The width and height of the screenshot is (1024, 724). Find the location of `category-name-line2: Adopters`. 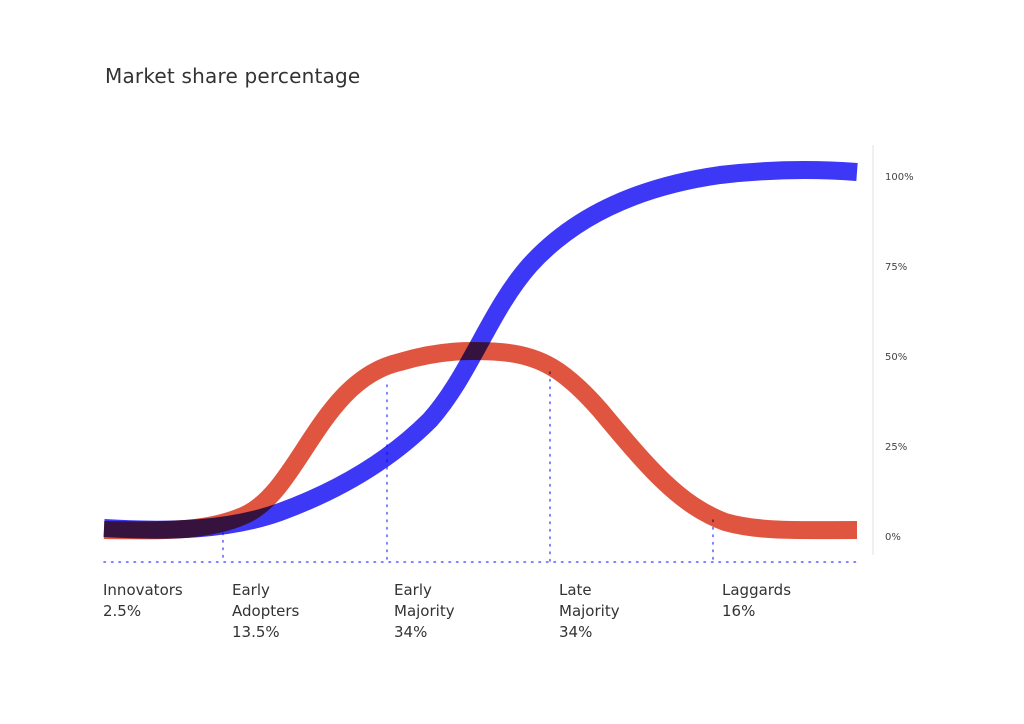

category-name-line2: Adopters is located at coordinates (266, 611).